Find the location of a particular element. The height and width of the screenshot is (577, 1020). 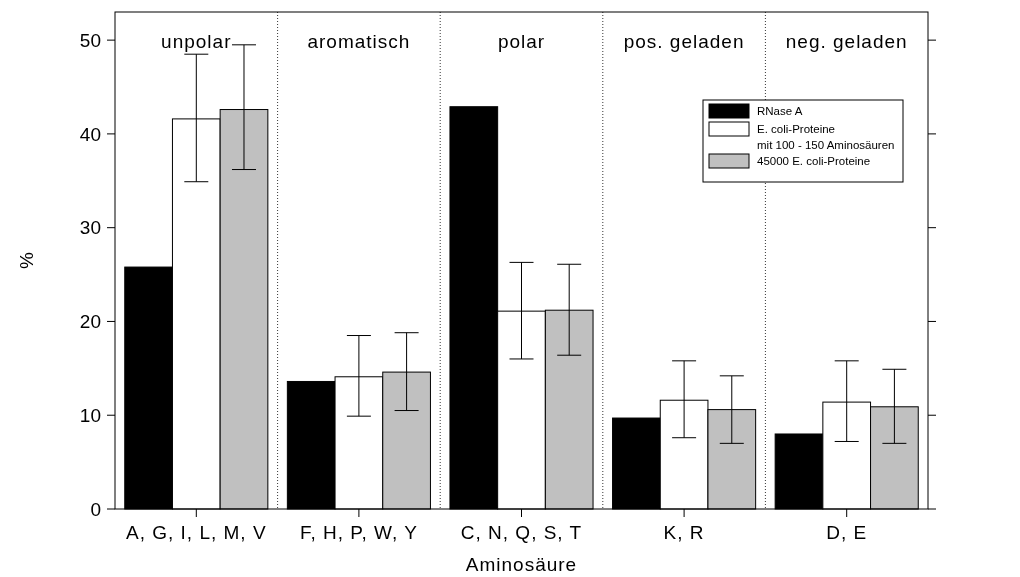

x-tick-label: D, E is located at coordinates (847, 532).